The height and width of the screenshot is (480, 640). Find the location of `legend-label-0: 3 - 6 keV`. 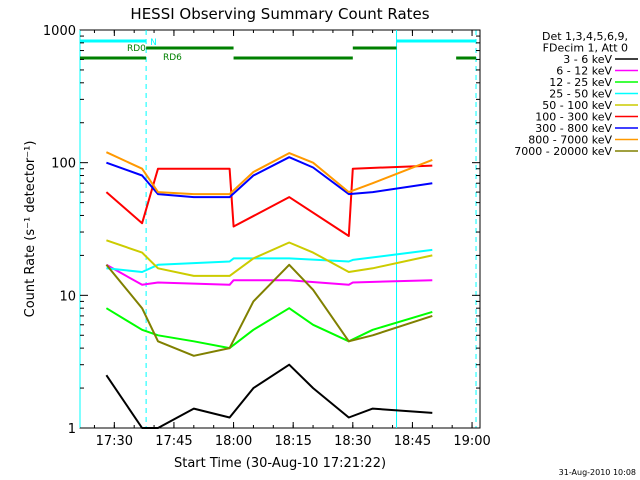

legend-label-0: 3 - 6 keV is located at coordinates (587, 59).